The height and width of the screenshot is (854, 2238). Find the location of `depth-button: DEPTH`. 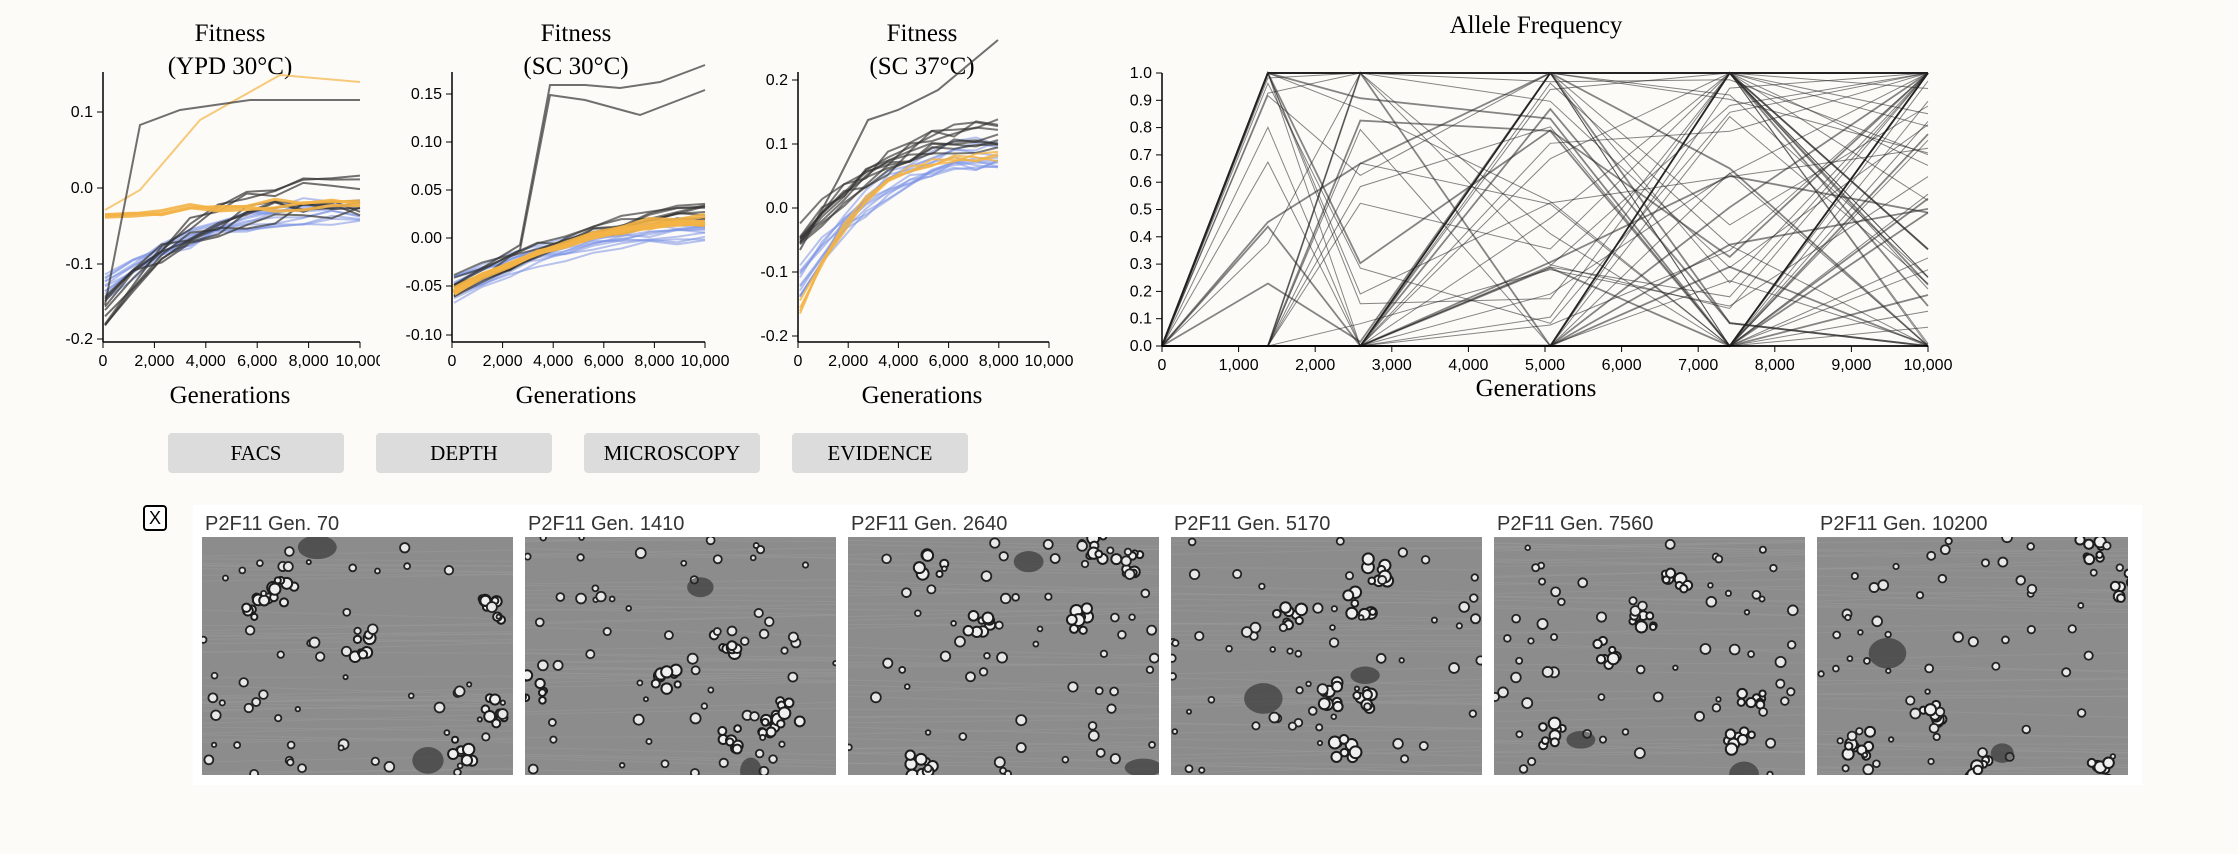

depth-button: DEPTH is located at coordinates (464, 453).